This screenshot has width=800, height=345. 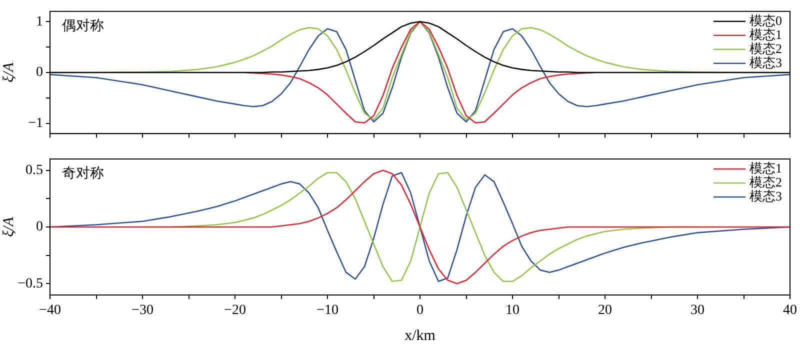 I want to click on x-tick-label: 40, so click(x=790, y=310).